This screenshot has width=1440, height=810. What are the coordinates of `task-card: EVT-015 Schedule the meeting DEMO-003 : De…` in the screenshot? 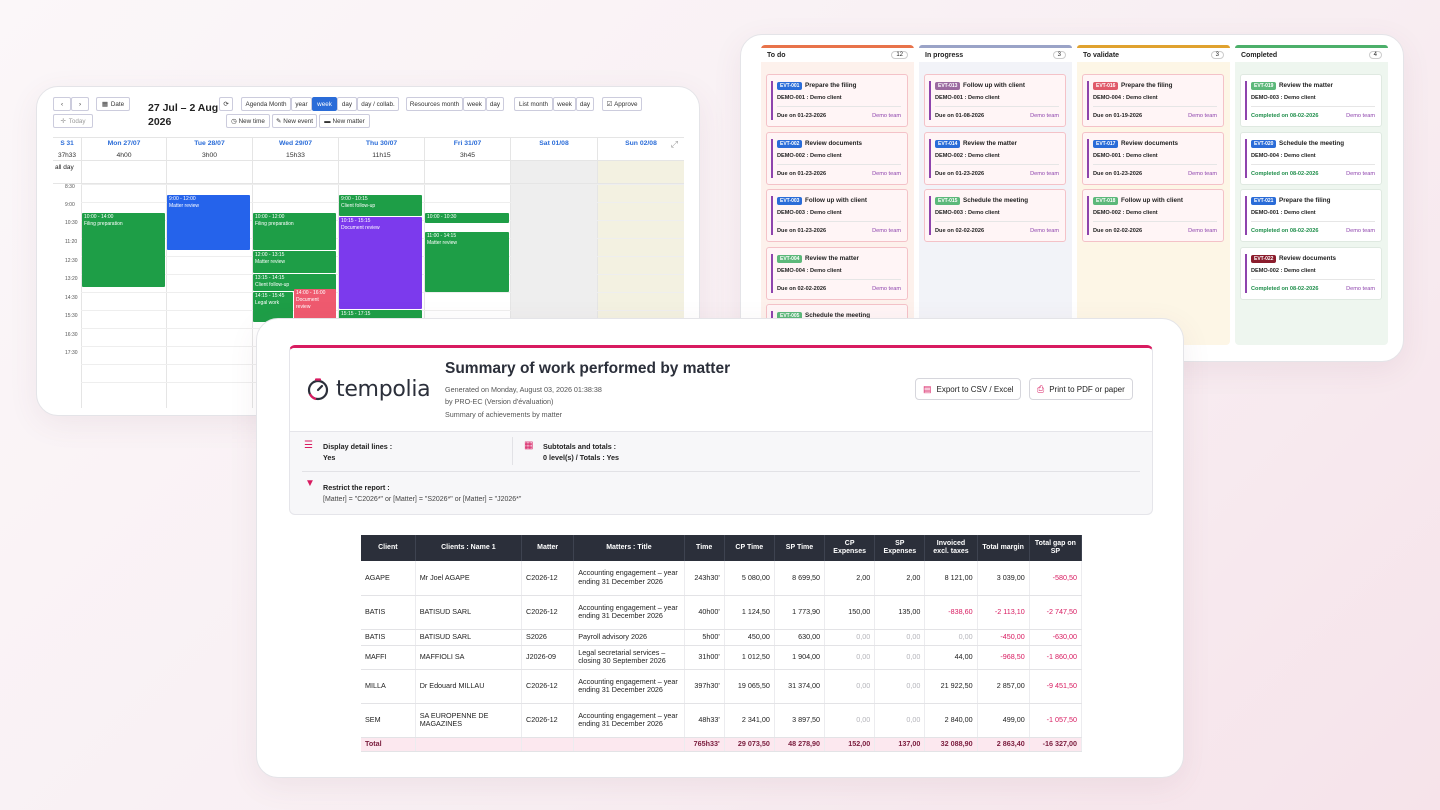 It's located at (995, 215).